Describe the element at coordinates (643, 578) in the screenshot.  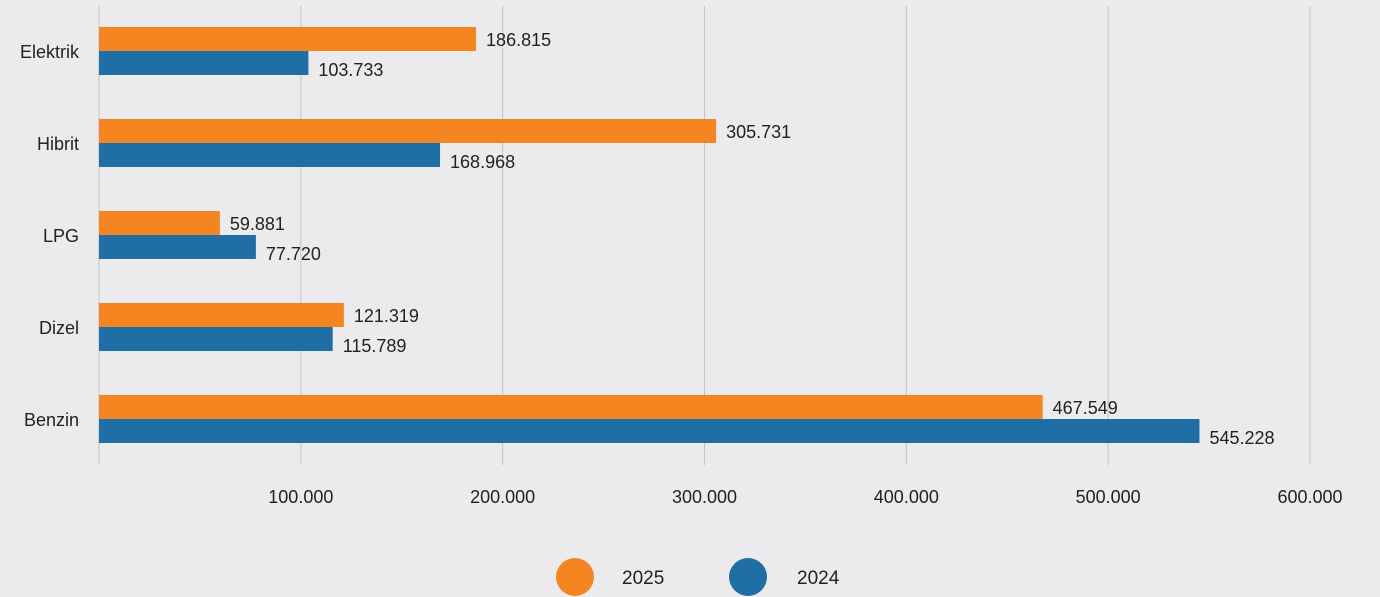
I see `legend-label: 2025` at that location.